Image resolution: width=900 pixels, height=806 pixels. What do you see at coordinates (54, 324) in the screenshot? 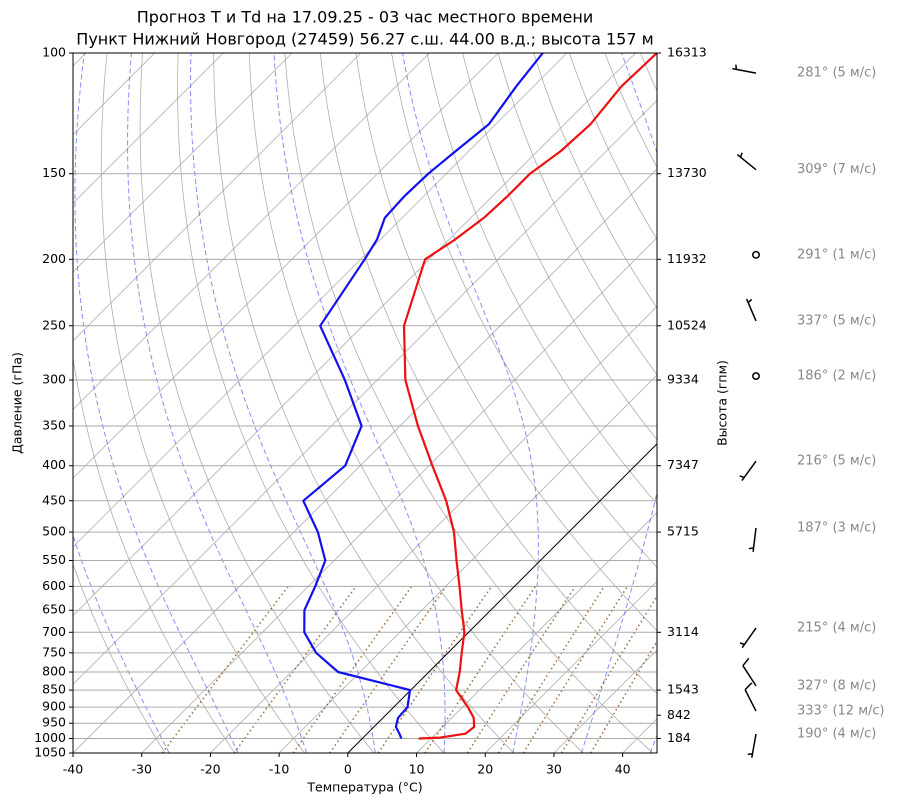
I see `y-tick-label: 250` at bounding box center [54, 324].